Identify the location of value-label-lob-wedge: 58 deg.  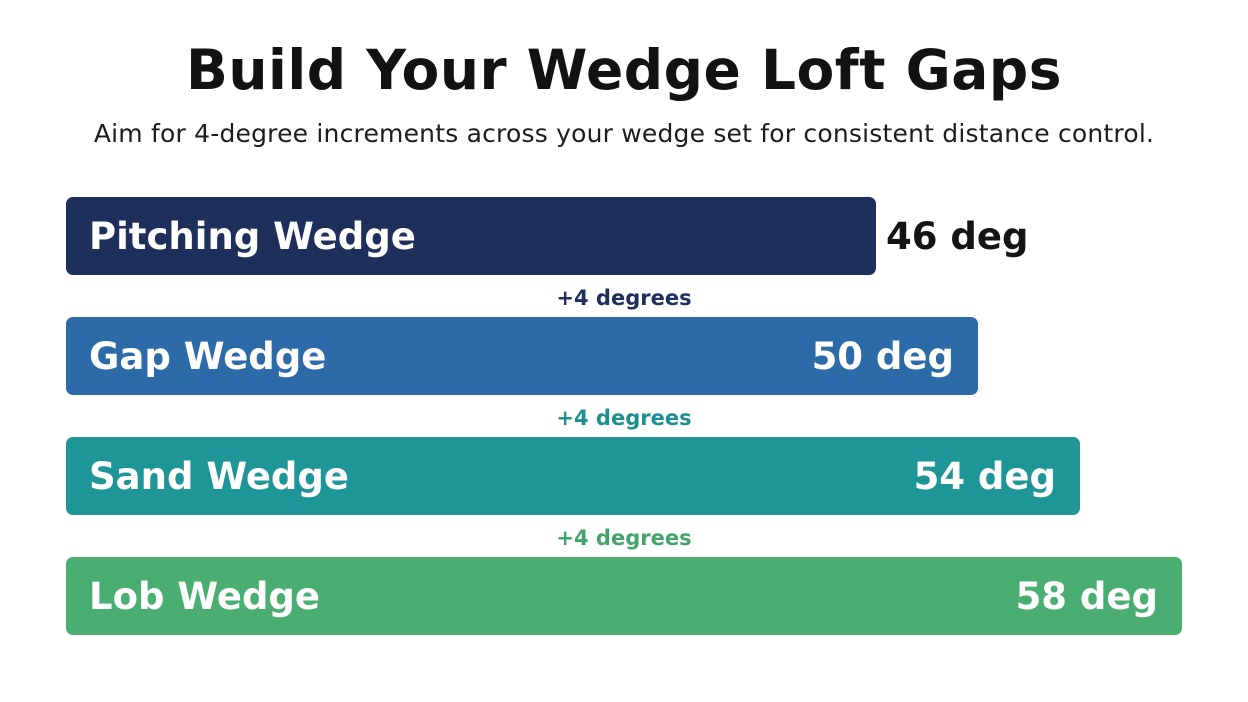
(1087, 596).